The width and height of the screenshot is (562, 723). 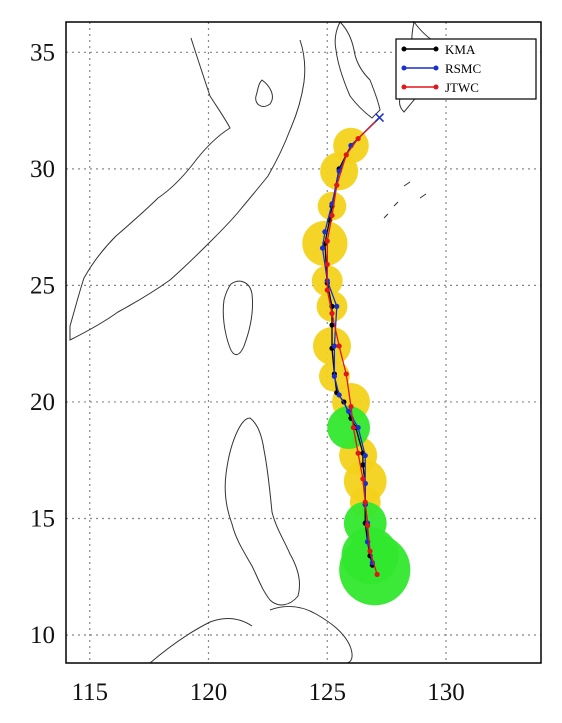 What do you see at coordinates (42, 402) in the screenshot?
I see `y-tick-label: 20` at bounding box center [42, 402].